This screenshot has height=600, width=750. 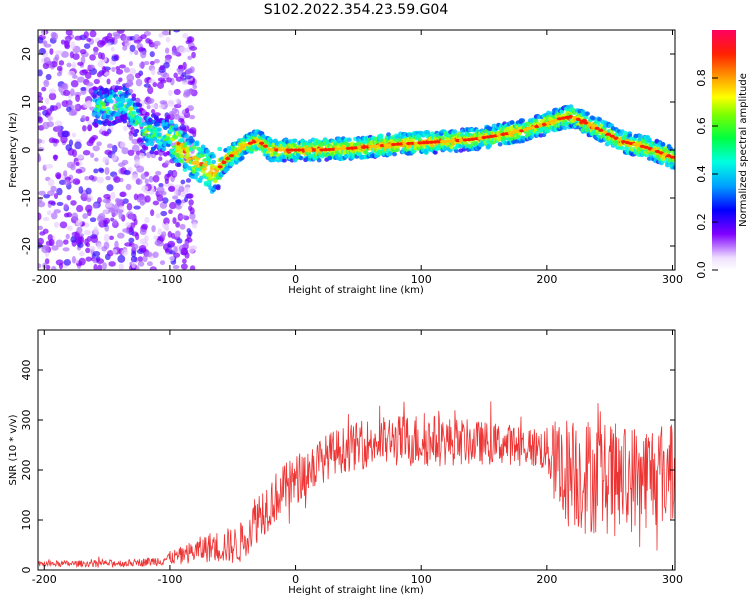 What do you see at coordinates (26, 570) in the screenshot?
I see `snr-y-tick-label: 0` at bounding box center [26, 570].